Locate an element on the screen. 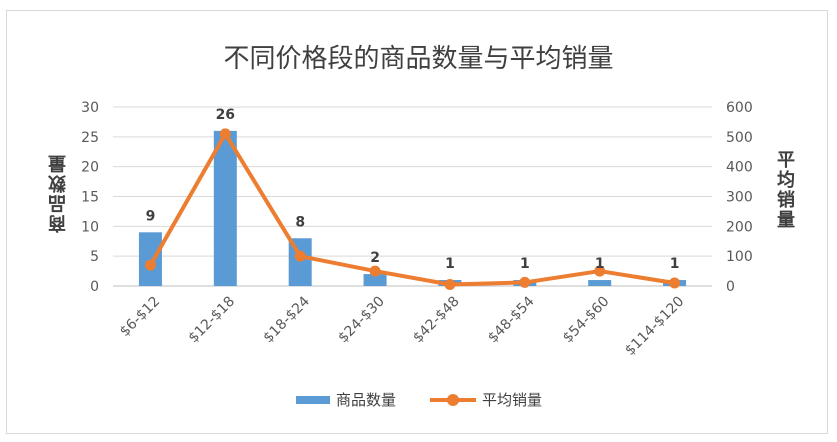 The height and width of the screenshot is (442, 837). right-axis-ticks: 0 100 200 300 400 500 600 is located at coordinates (739, 197).